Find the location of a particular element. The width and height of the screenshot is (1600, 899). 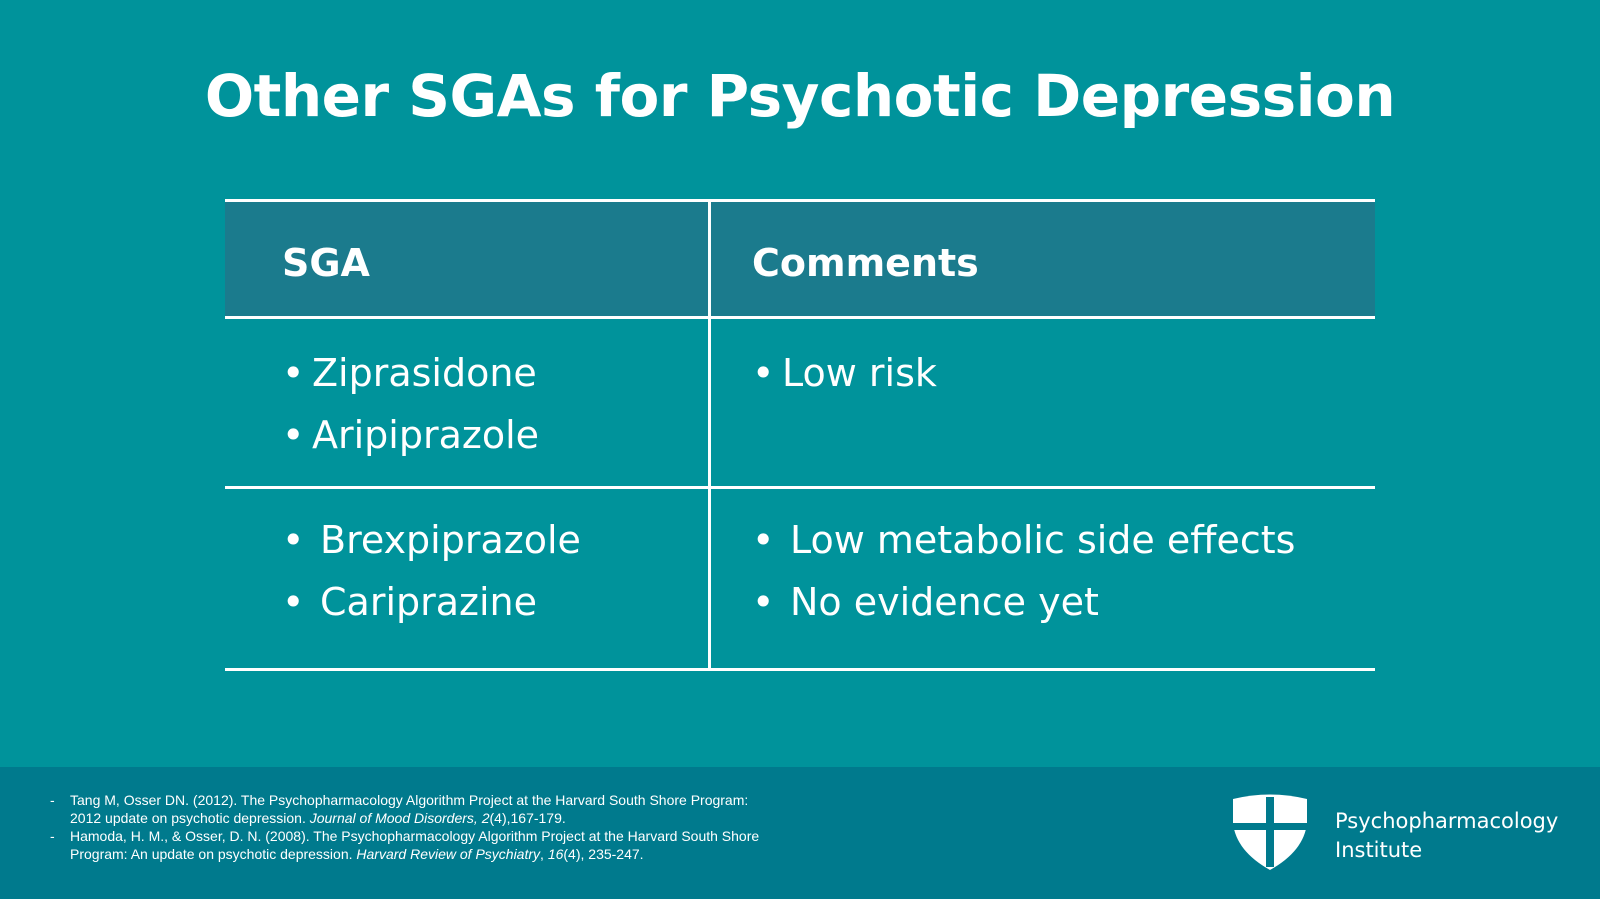

sga-ziprasidone: Ziprasidone is located at coordinates (424, 373).